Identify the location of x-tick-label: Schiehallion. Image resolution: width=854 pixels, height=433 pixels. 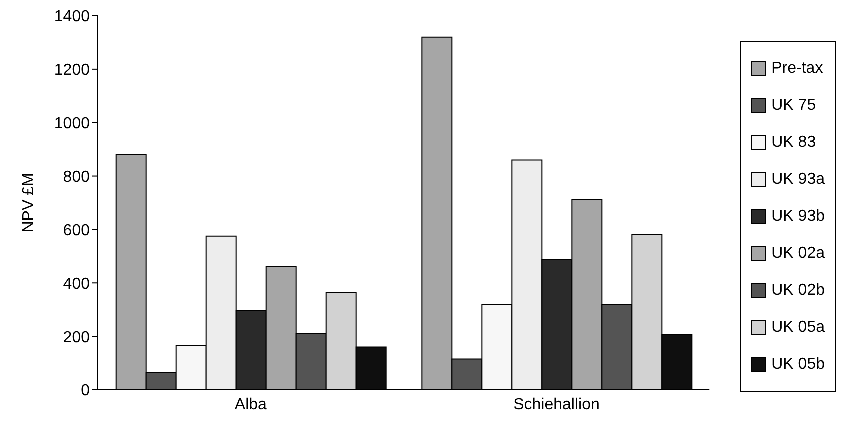
(557, 405).